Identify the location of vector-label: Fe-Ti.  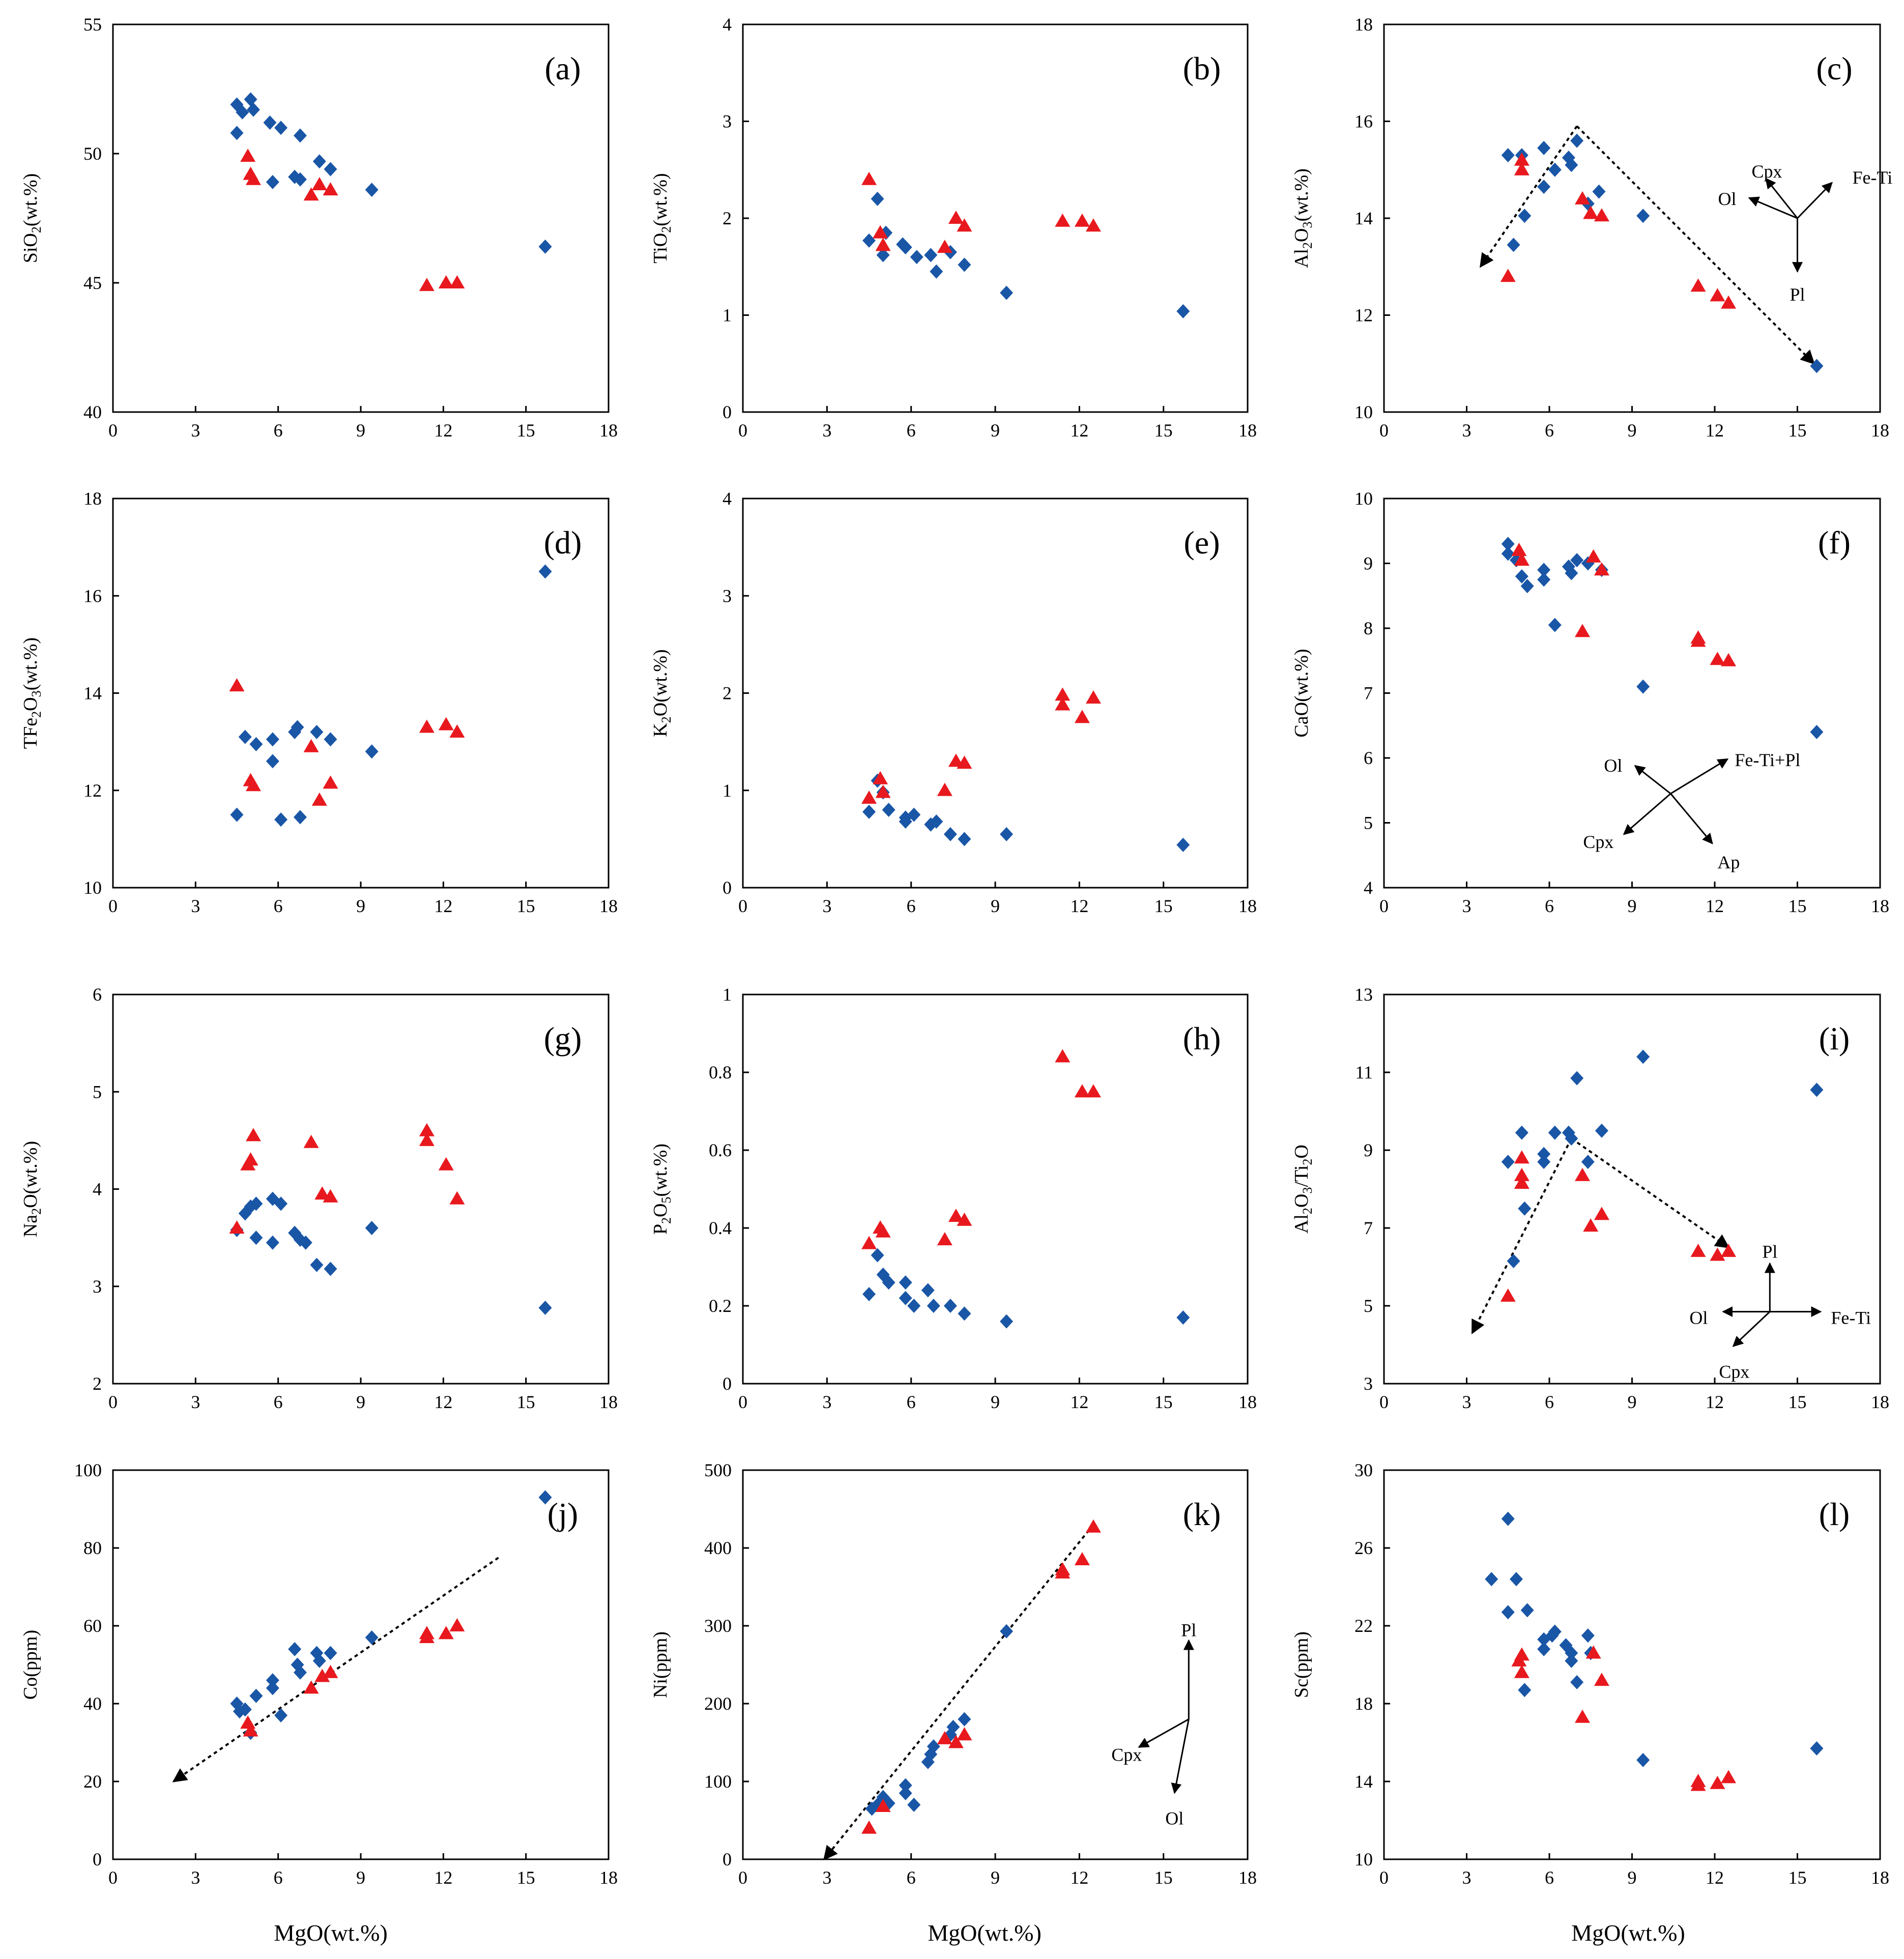
(1851, 1317).